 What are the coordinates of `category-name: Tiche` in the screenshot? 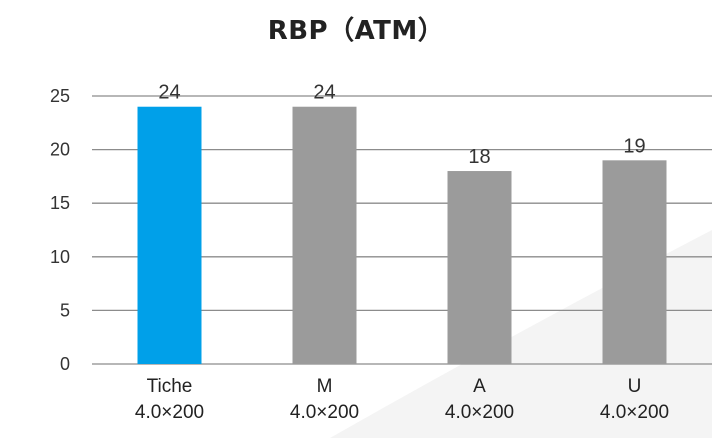 It's located at (170, 386).